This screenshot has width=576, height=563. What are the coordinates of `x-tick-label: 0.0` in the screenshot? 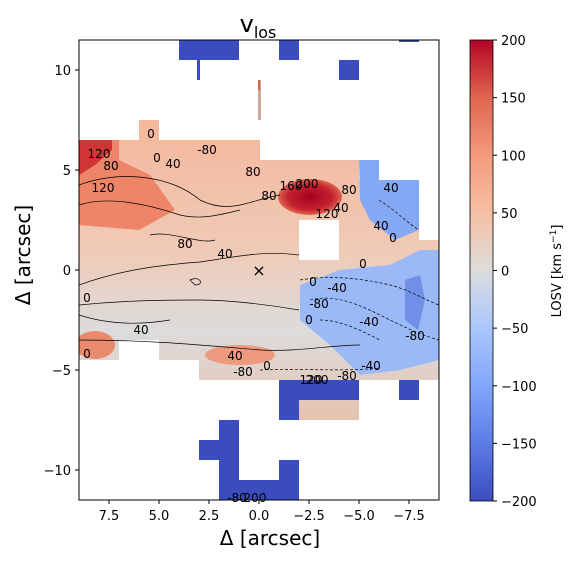 It's located at (259, 516).